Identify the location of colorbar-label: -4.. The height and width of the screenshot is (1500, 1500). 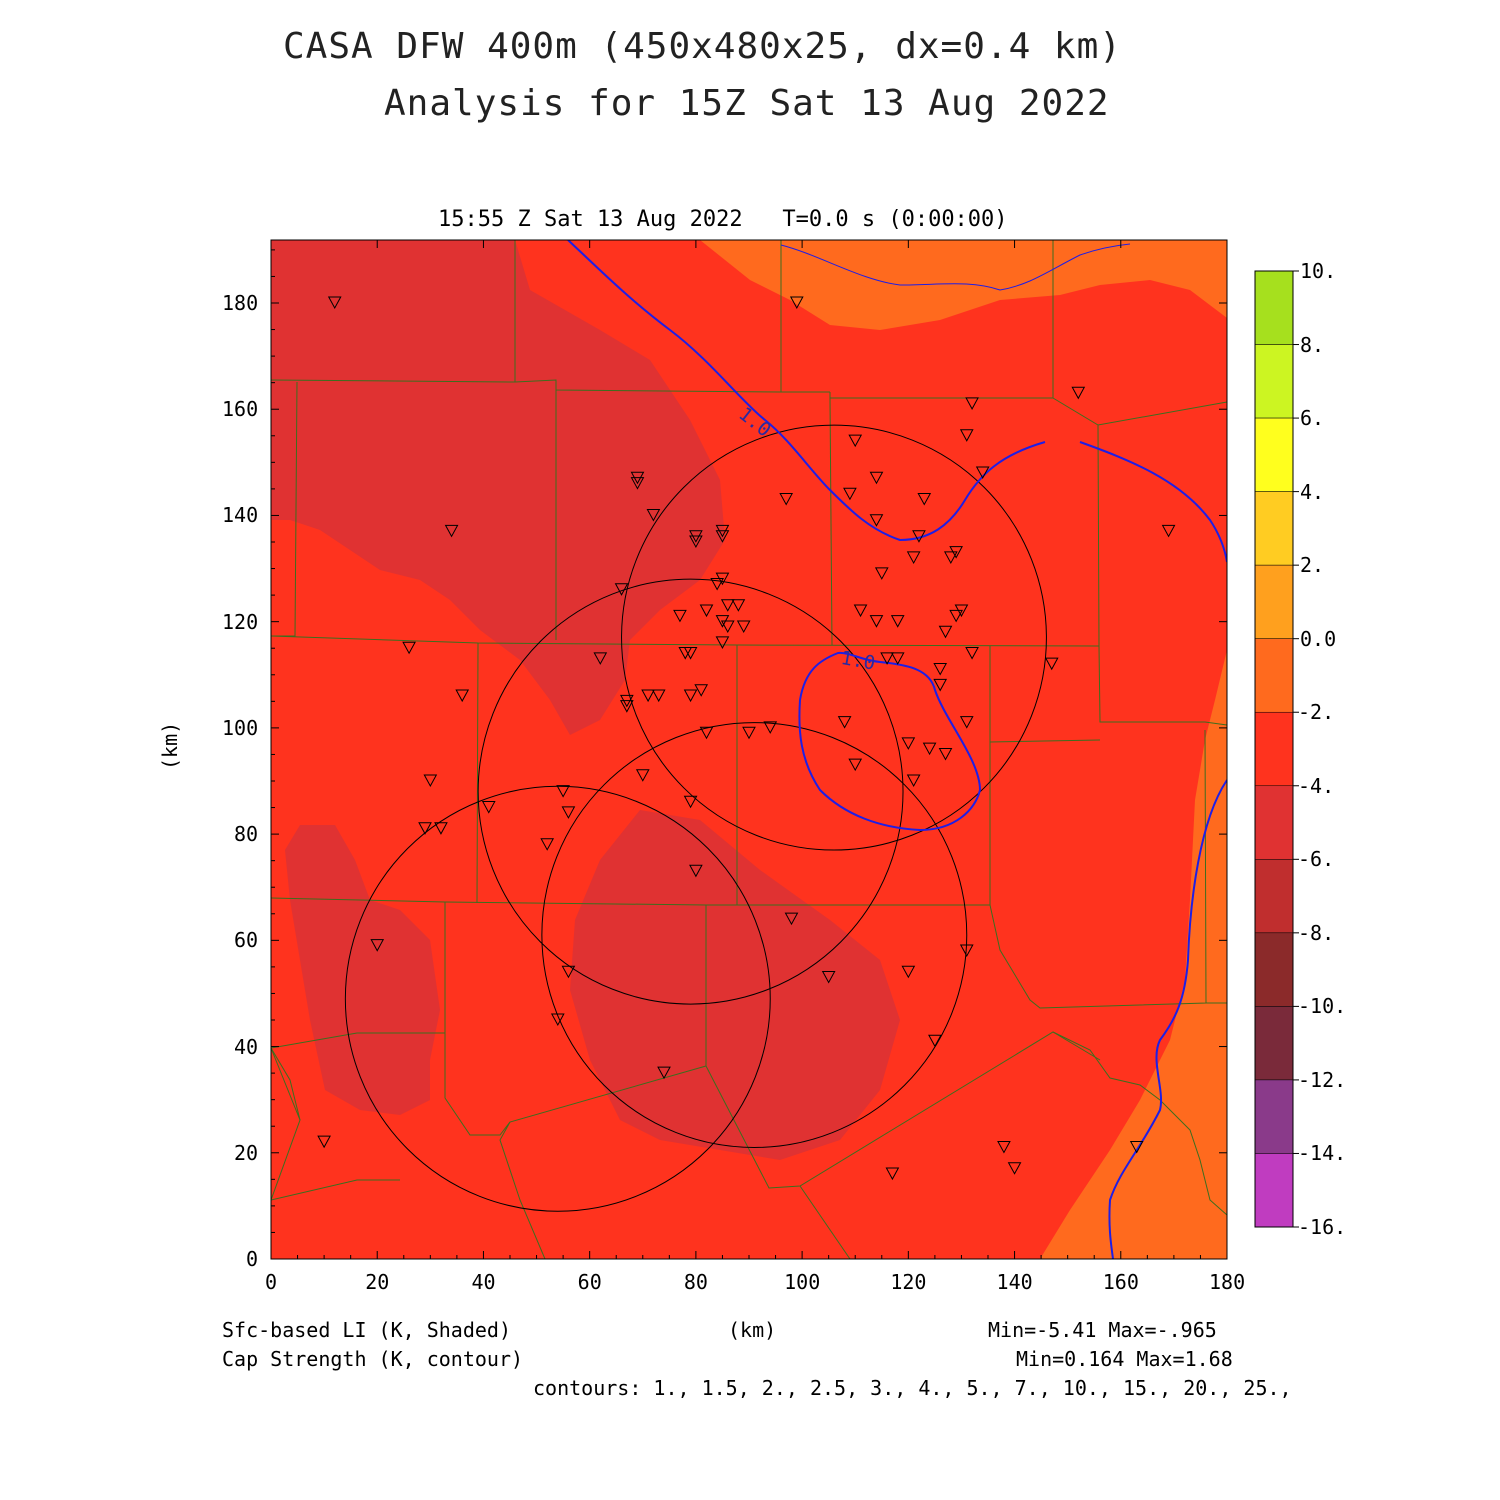
(1316, 785).